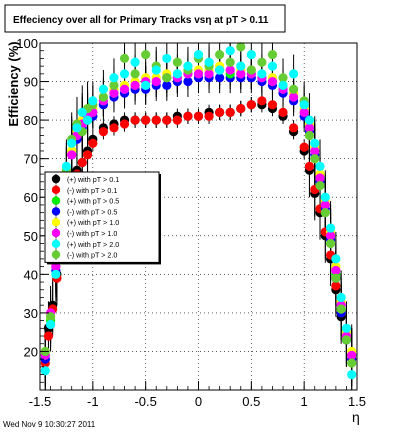 The height and width of the screenshot is (438, 400). Describe the element at coordinates (31, 274) in the screenshot. I see `y-tick-label: 40` at that location.